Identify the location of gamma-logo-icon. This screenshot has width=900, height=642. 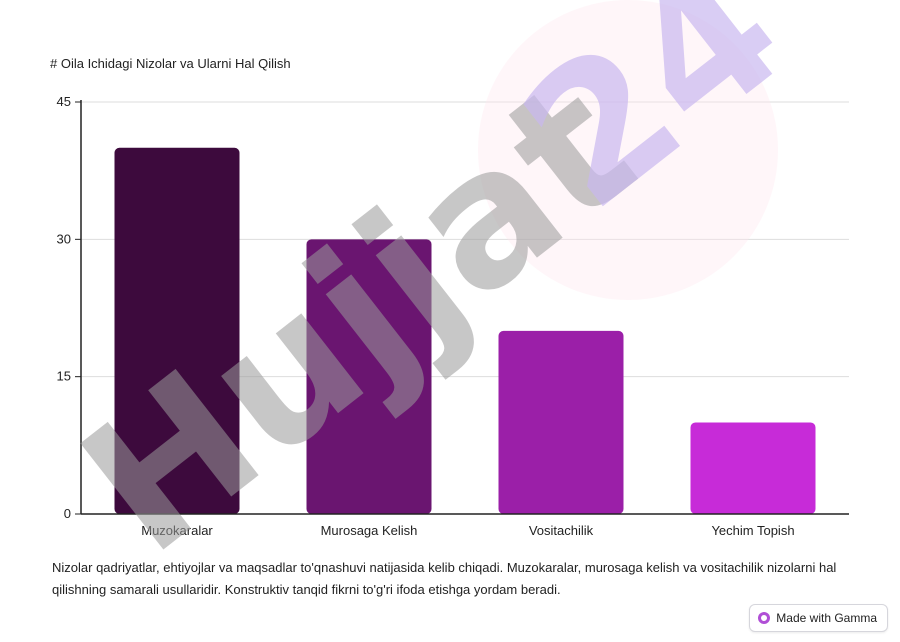
(764, 618).